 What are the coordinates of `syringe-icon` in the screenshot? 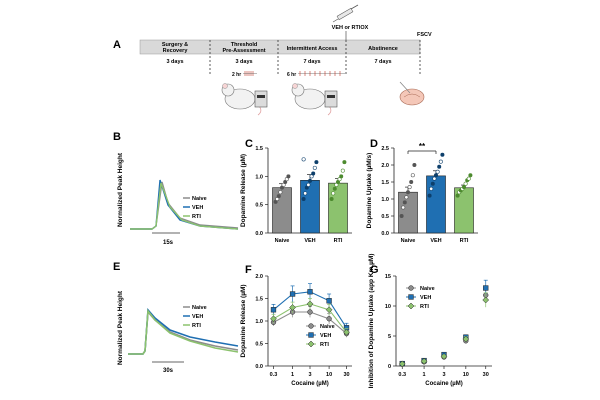 It's located at (345, 13).